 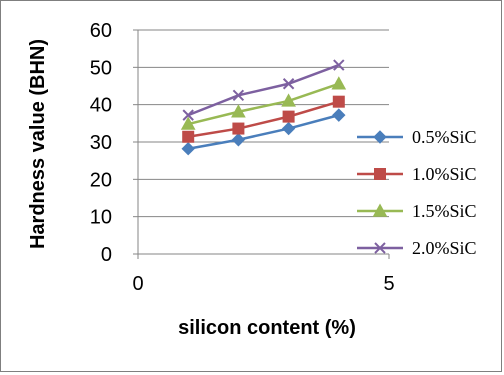 I want to click on y-tick-label-10: 10, so click(x=101, y=218).